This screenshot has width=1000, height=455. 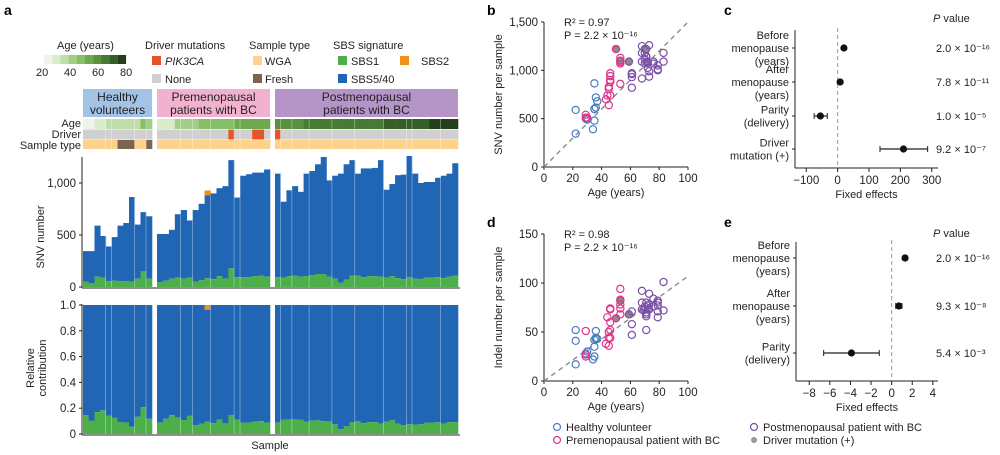 What do you see at coordinates (601, 248) in the screenshot?
I see `p-value-annotation: P = 2.2 × 10⁻¹⁶` at bounding box center [601, 248].